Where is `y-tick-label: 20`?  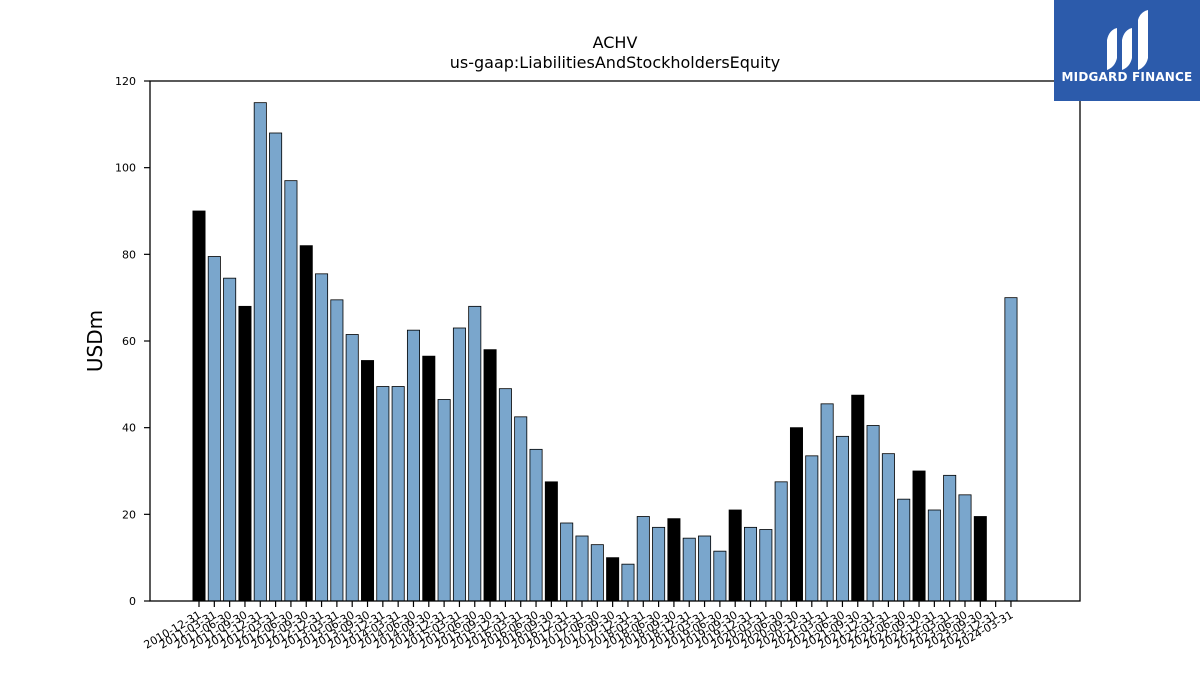 y-tick-label: 20 is located at coordinates (129, 514).